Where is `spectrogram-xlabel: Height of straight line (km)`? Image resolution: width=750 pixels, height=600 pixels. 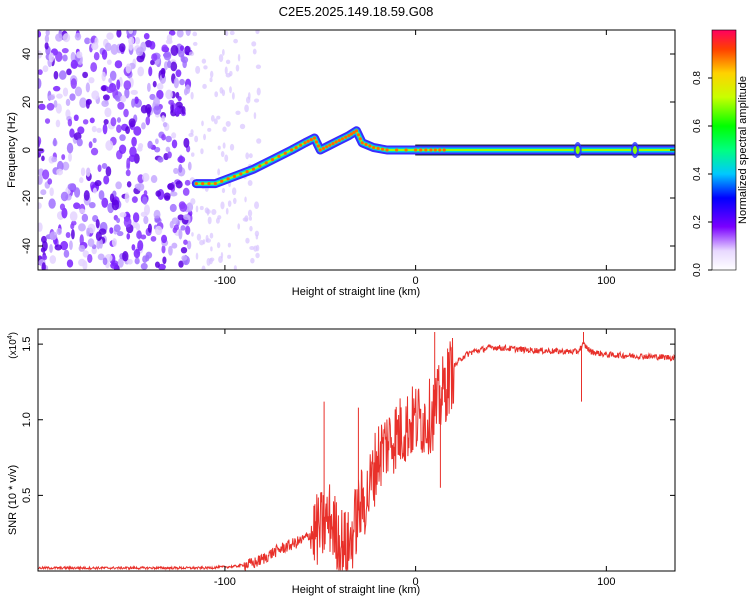 spectrogram-xlabel: Height of straight line (km) is located at coordinates (356, 292).